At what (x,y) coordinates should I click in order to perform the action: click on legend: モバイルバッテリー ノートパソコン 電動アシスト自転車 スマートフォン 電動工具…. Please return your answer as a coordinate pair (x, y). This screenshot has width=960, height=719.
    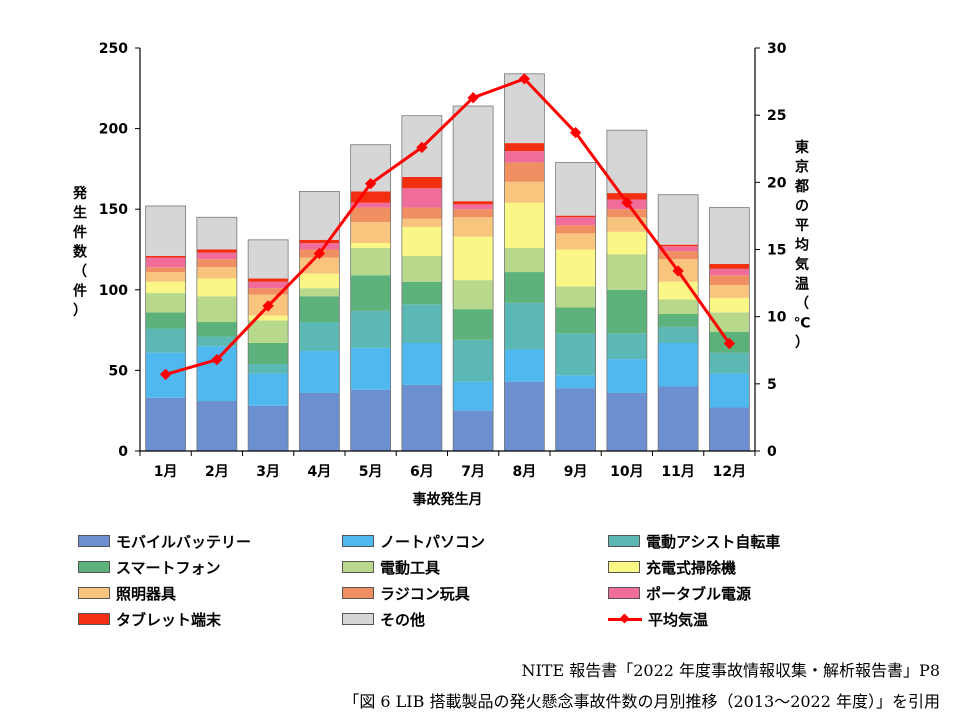
    Looking at the image, I should click on (488, 585).